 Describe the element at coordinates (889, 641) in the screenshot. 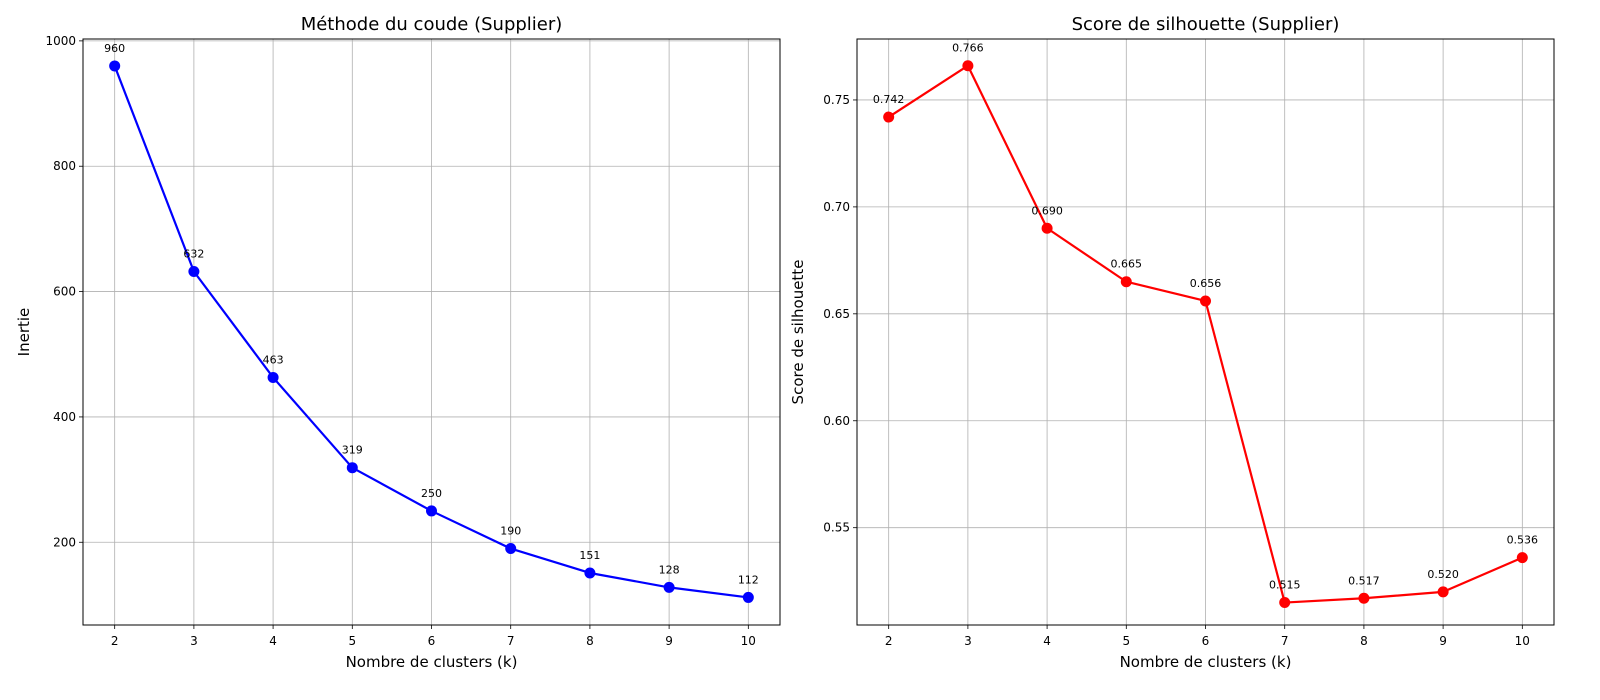

I see `silhouette-x-tick-label-0: 2` at that location.